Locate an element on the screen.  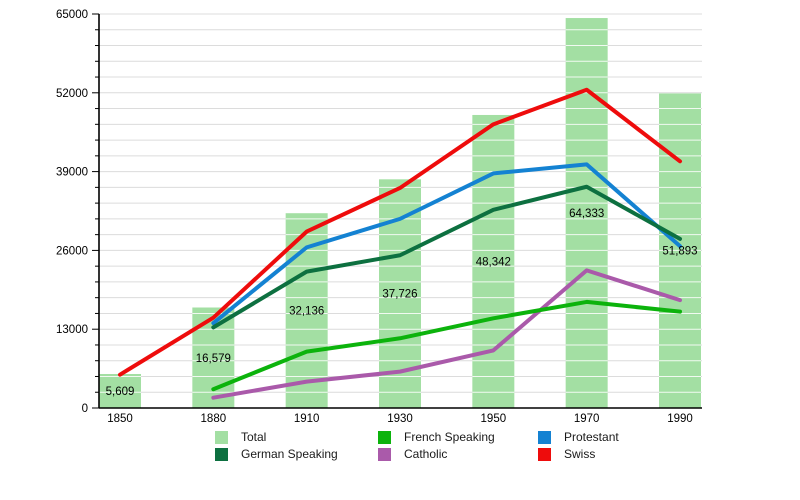
x-tick-label: 1880 is located at coordinates (214, 419).